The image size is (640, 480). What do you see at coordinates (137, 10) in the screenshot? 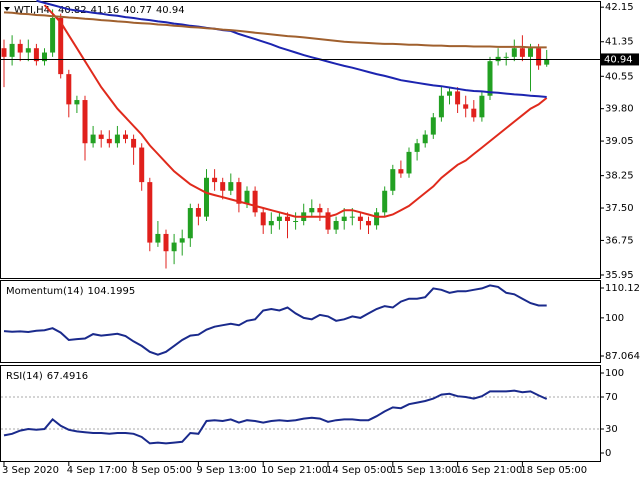
I see `low: 40.77` at bounding box center [137, 10].